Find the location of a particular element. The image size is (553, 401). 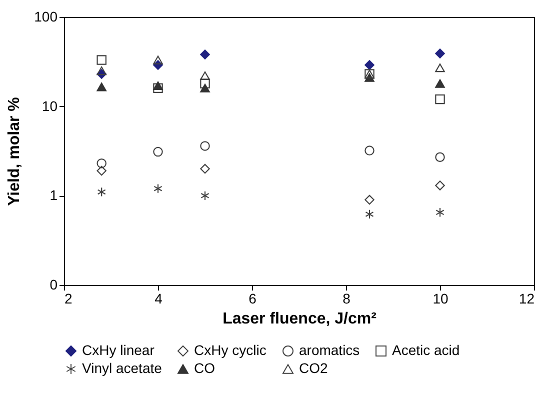

y-tick-label: 1 is located at coordinates (54, 195).